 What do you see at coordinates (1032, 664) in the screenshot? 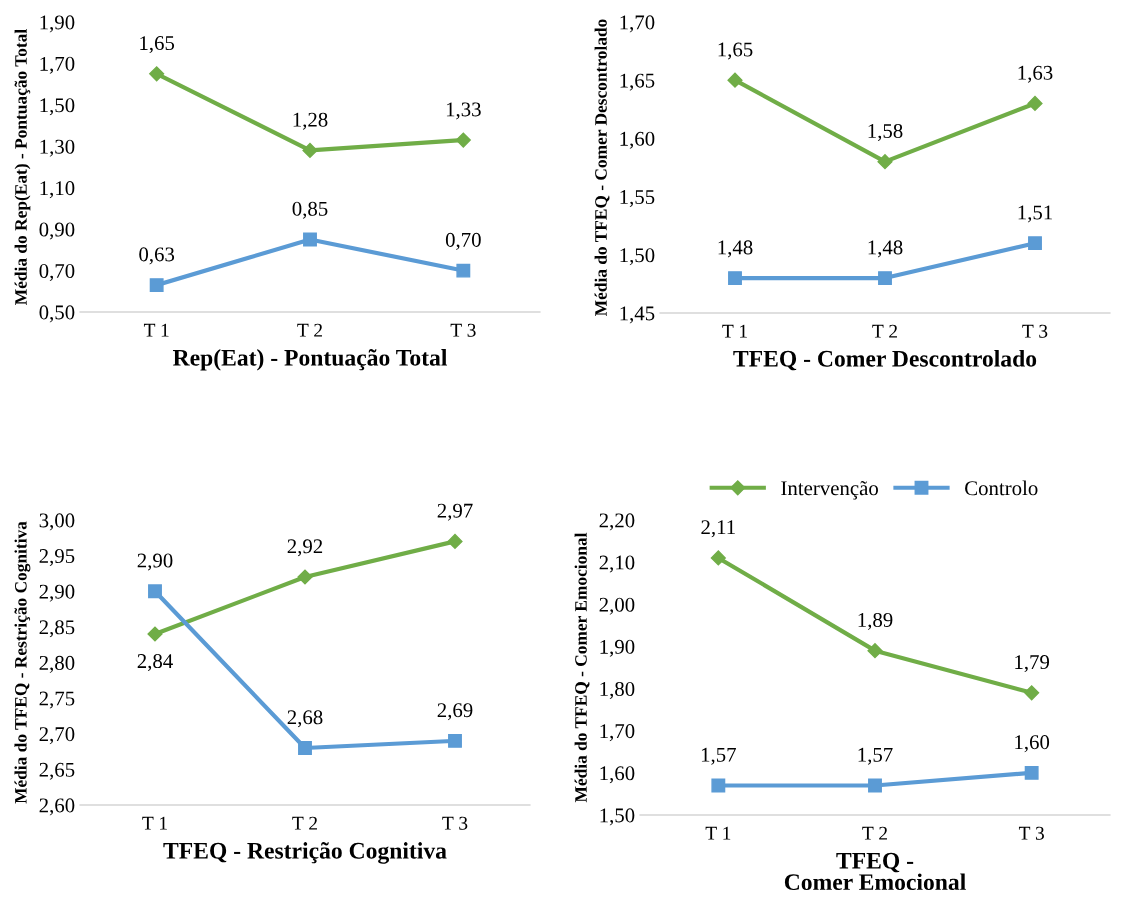
I see `data-label: 1,79` at bounding box center [1032, 664].